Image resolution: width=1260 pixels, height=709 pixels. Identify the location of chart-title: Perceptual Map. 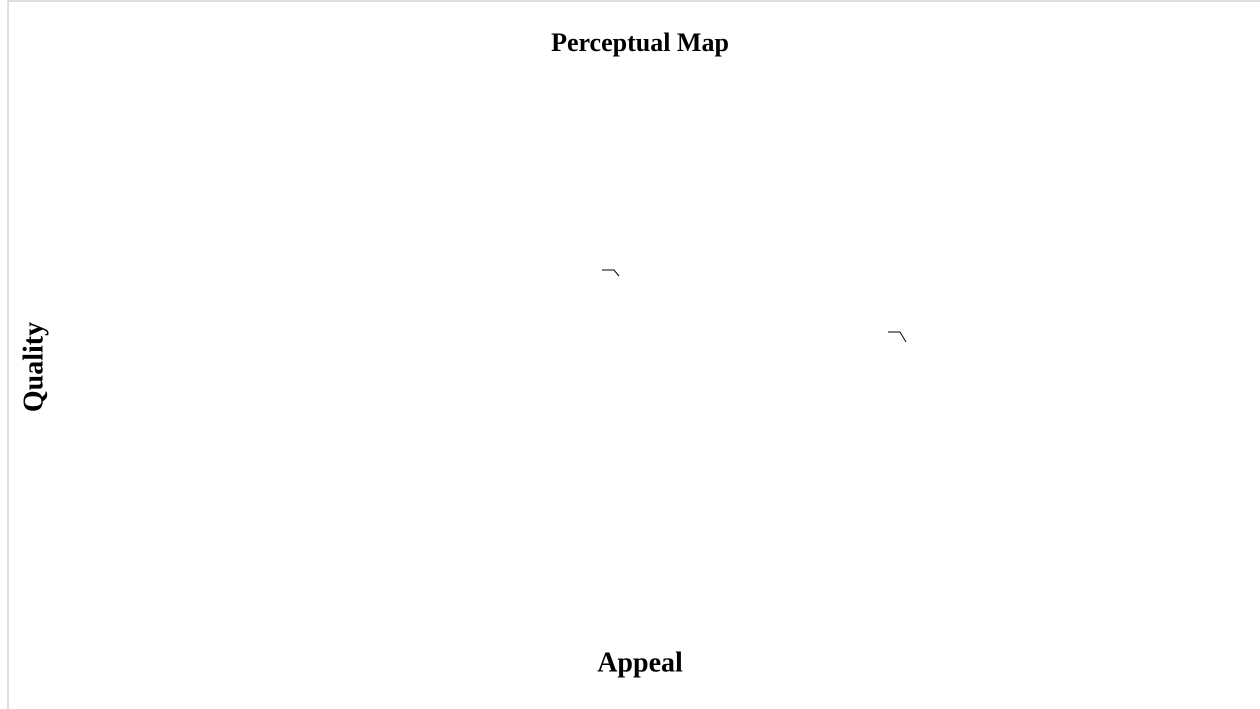
(640, 42).